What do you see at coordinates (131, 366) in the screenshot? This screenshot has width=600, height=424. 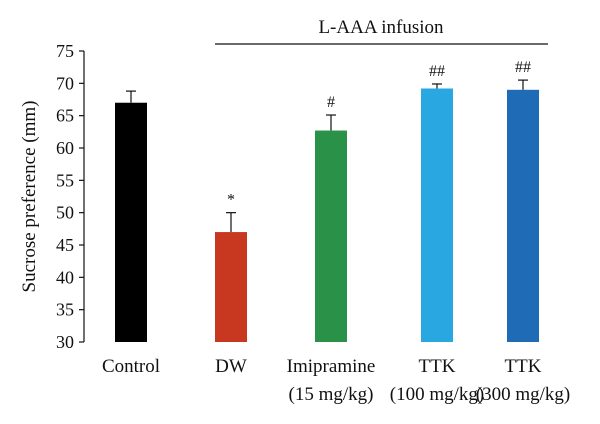 I see `x-tick-label: Control` at bounding box center [131, 366].